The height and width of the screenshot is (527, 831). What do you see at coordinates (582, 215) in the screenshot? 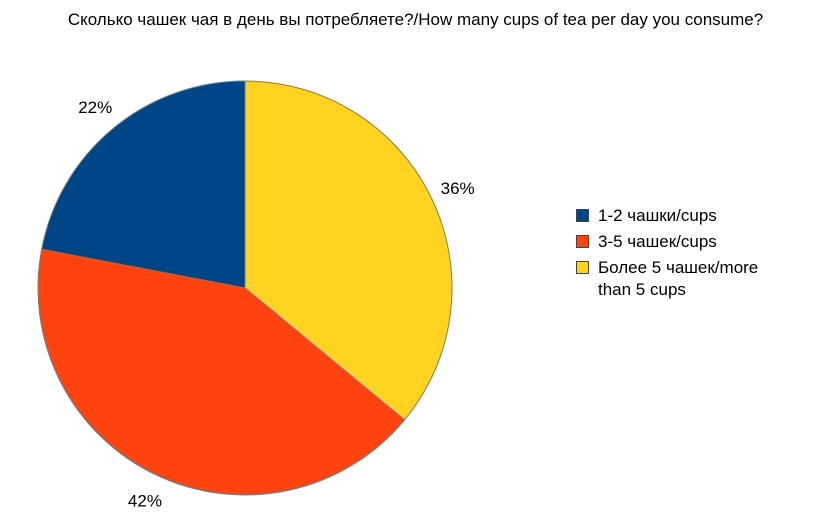
I see `legend-swatch-1-2-cups` at bounding box center [582, 215].